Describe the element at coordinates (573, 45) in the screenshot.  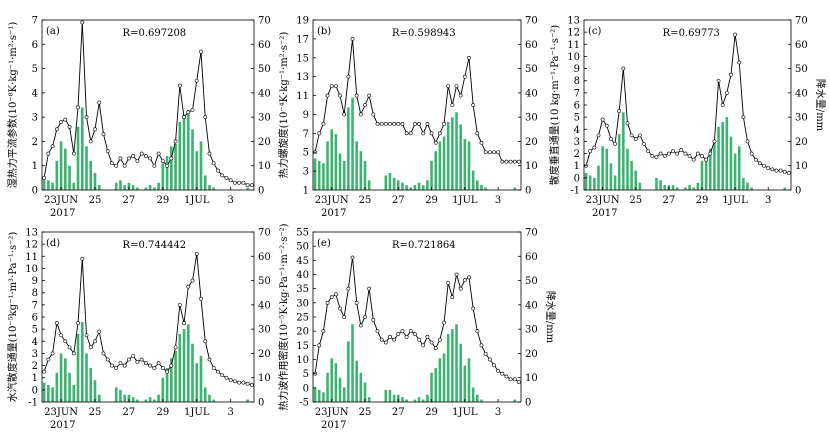
I see `panel-c-left-tick-label: 11` at that location.